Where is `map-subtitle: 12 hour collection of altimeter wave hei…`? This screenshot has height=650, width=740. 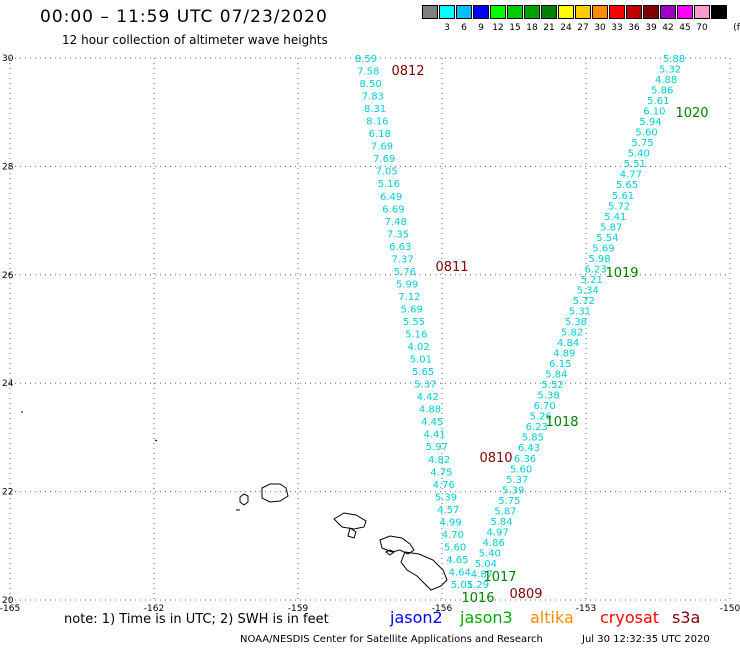
map-subtitle: 12 hour collection of altimeter wave hei… is located at coordinates (195, 40).